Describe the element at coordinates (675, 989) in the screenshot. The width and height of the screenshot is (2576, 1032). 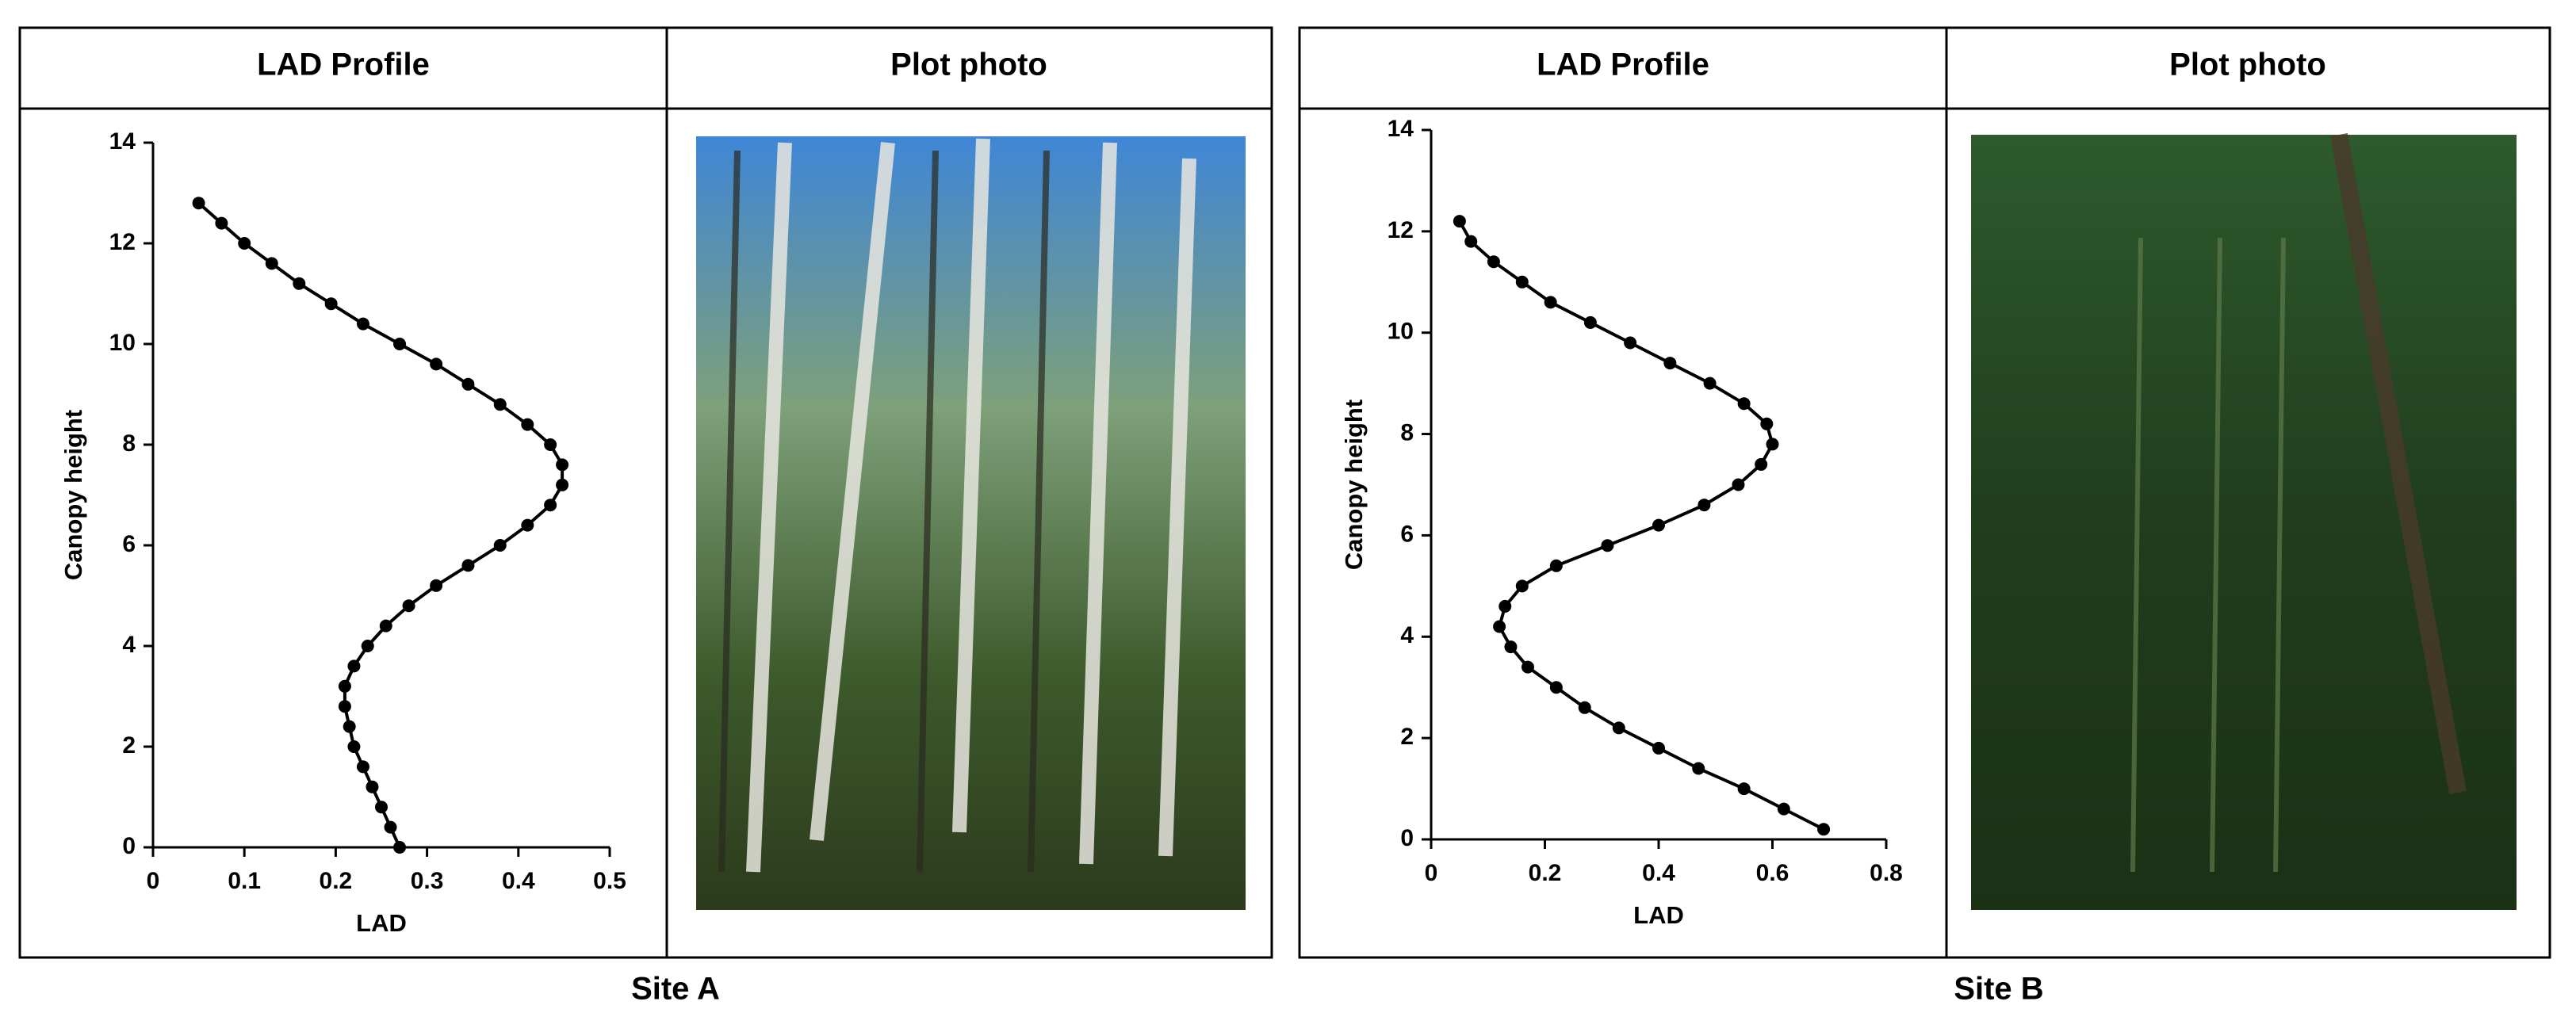
I see `site-caption: Site A` at that location.